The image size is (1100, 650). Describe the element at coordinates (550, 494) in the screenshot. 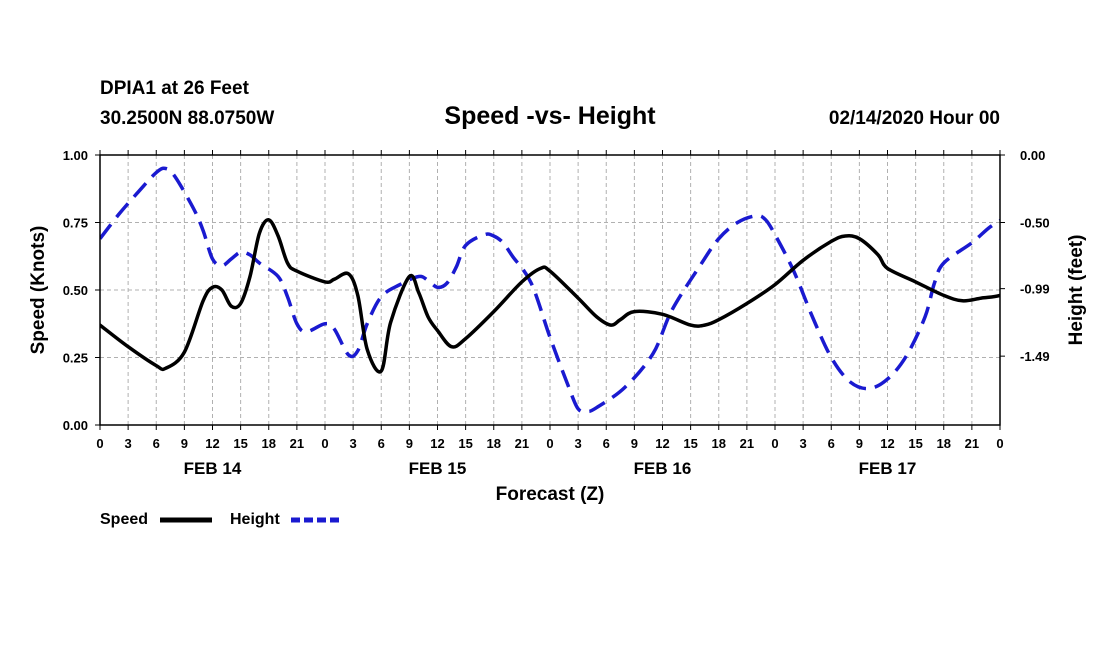

I see `x-axis-title: Forecast (Z)` at that location.